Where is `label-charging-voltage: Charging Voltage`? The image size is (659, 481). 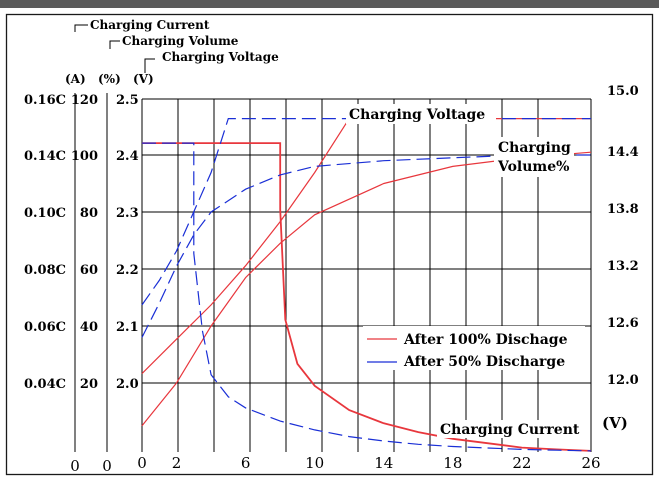 label-charging-voltage: Charging Voltage is located at coordinates (417, 115).